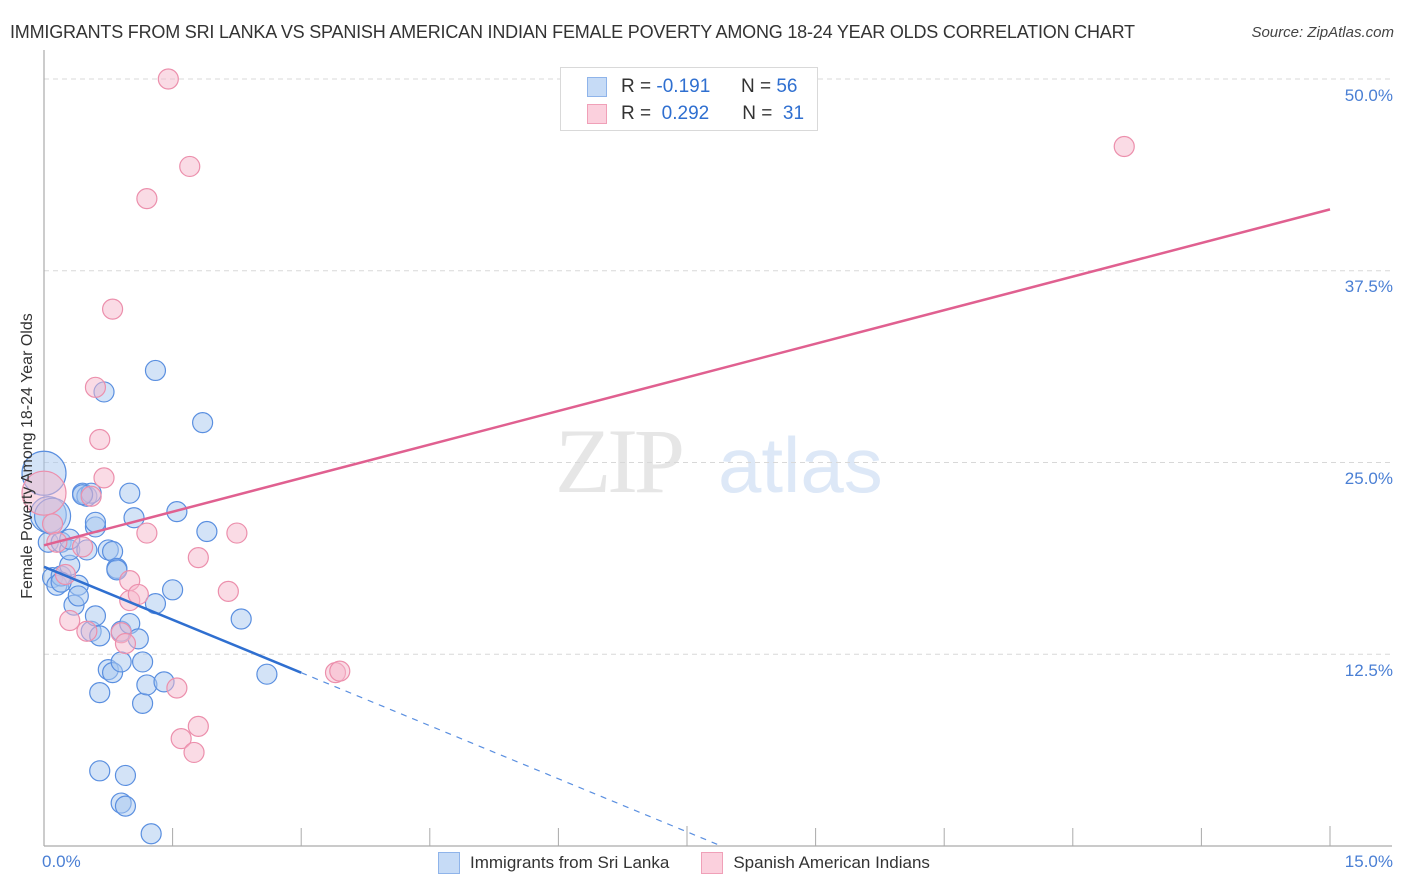  I want to click on correlation-legend: R = -0.191 N = 56 R = 0.292 N = 31, so click(689, 99).